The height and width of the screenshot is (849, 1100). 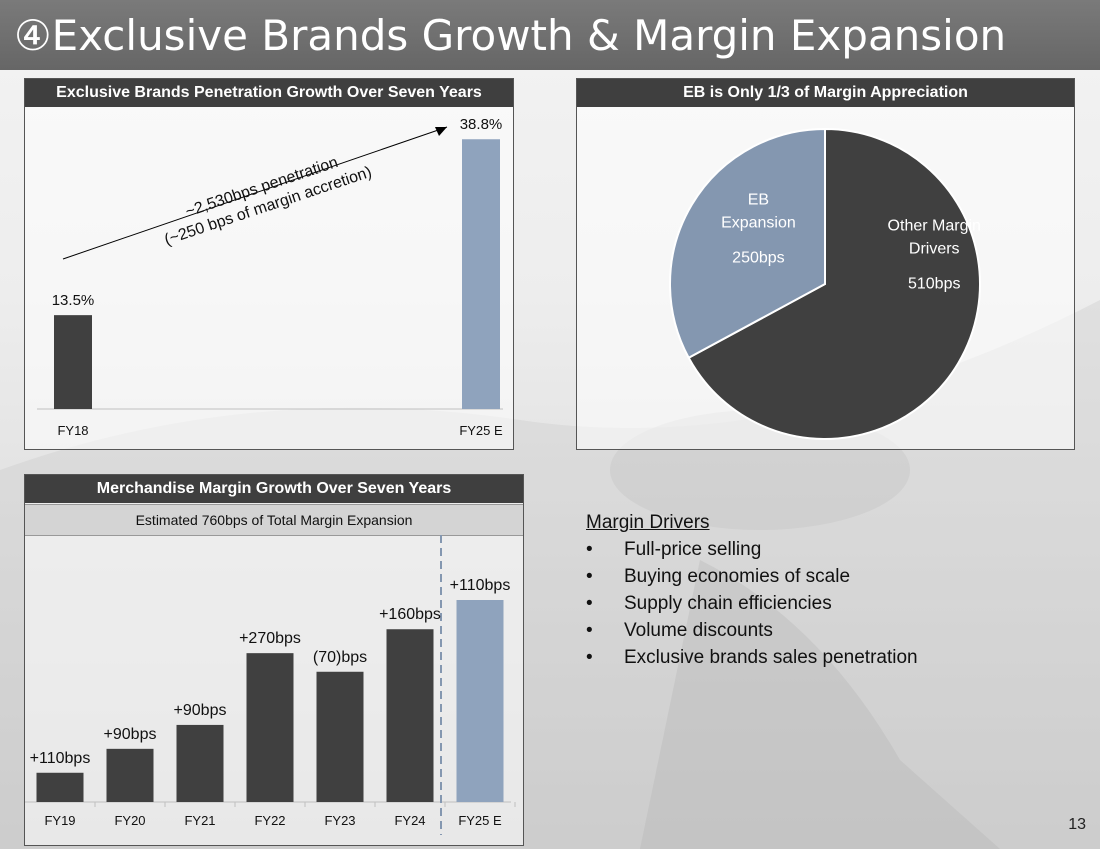 What do you see at coordinates (129, 820) in the screenshot?
I see `margin-x-tick-label: FY20` at bounding box center [129, 820].